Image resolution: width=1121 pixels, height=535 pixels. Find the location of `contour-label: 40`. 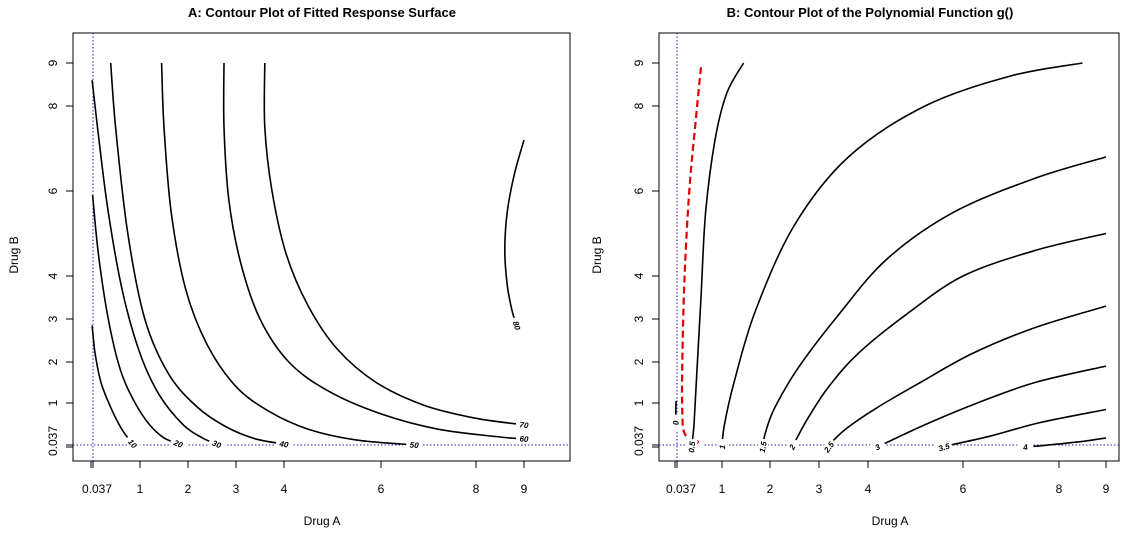

contour-label: 40 is located at coordinates (284, 444).